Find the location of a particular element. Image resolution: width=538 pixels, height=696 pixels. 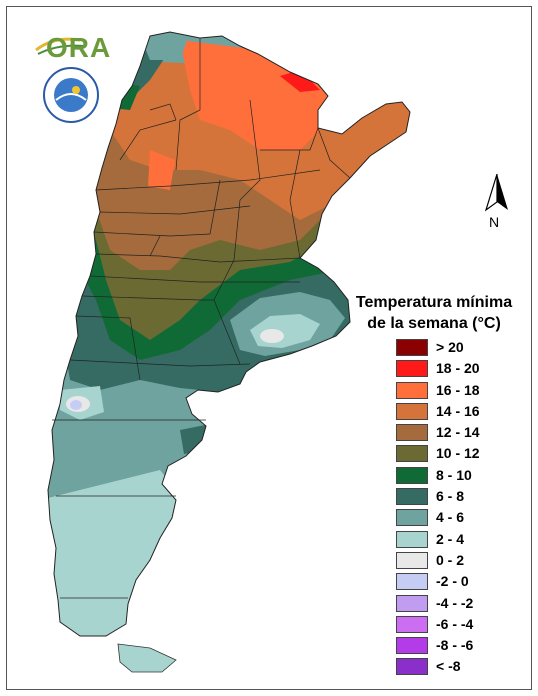

legend-label: 10 - 12 is located at coordinates (458, 453).